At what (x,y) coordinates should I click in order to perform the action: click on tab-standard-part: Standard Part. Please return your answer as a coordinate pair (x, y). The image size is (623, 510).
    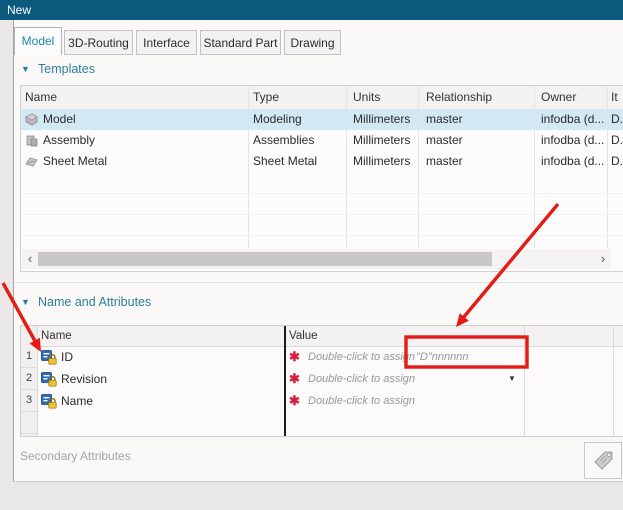
    Looking at the image, I should click on (240, 42).